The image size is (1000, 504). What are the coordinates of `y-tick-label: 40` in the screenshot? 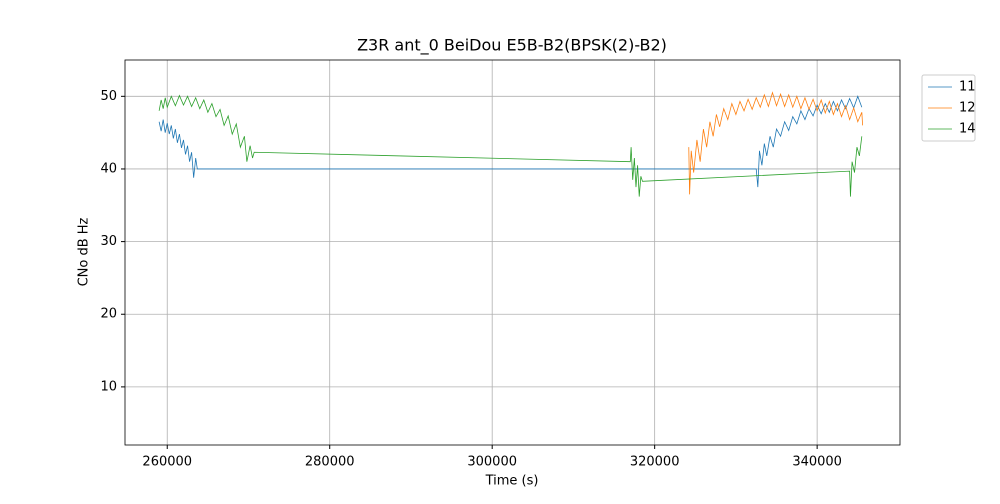 It's located at (108, 168).